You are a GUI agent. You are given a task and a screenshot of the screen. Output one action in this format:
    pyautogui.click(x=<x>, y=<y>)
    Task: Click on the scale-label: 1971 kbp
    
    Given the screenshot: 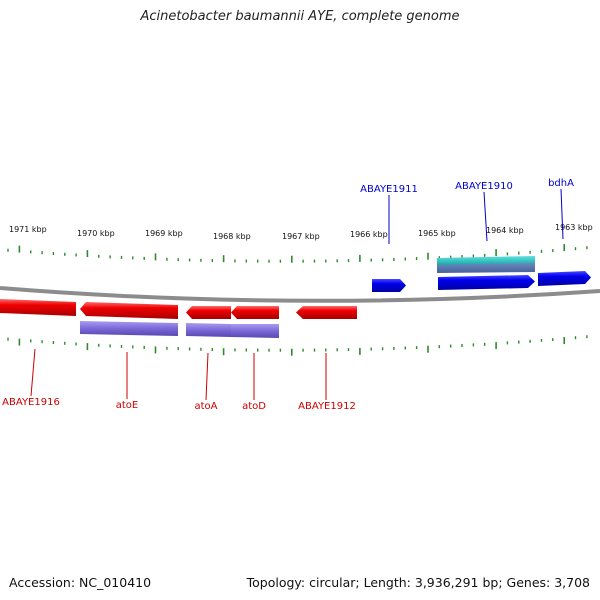 What is the action you would take?
    pyautogui.click(x=28, y=229)
    